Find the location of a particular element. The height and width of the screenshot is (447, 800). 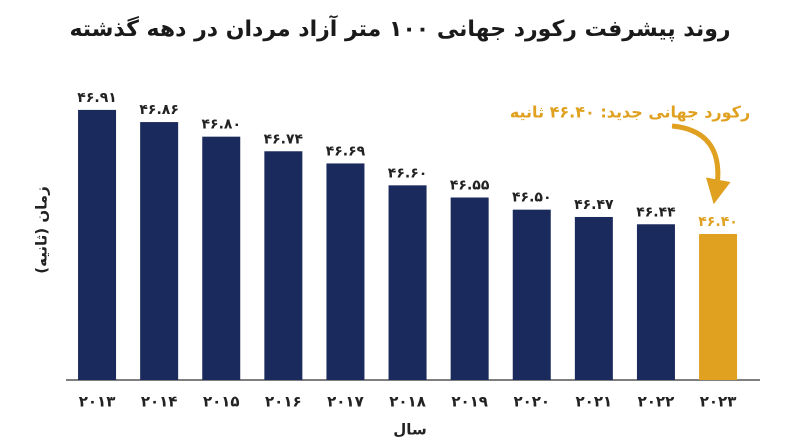

x-tick-label: ۲۰۲۱ is located at coordinates (594, 402).